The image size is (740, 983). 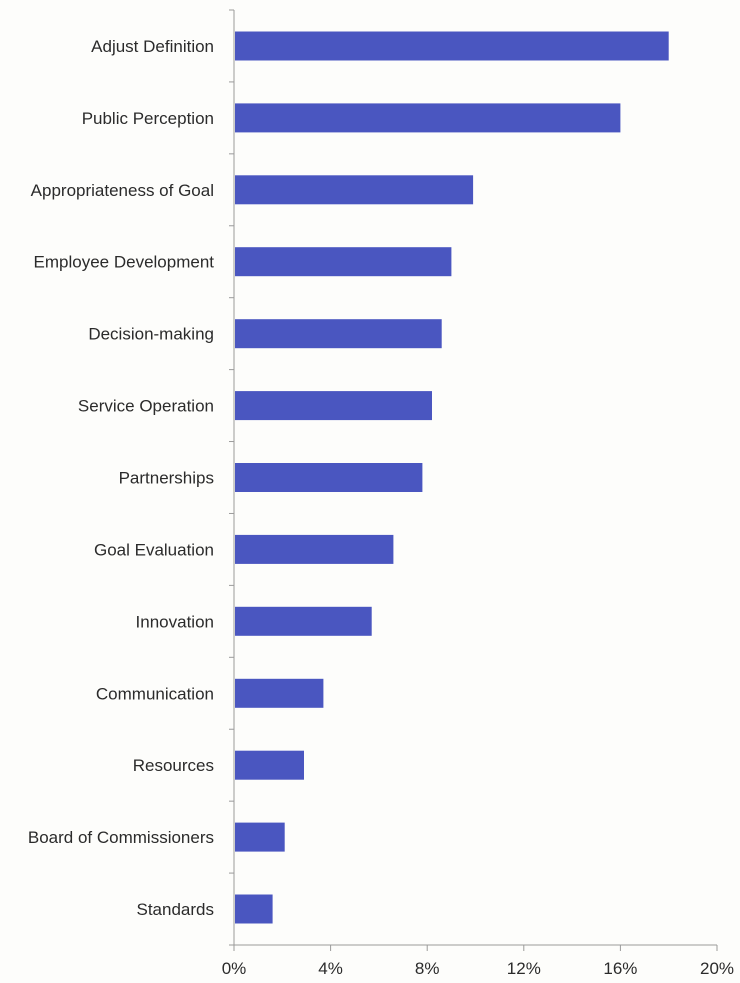 I want to click on x-tick-label: 0%, so click(x=234, y=968).